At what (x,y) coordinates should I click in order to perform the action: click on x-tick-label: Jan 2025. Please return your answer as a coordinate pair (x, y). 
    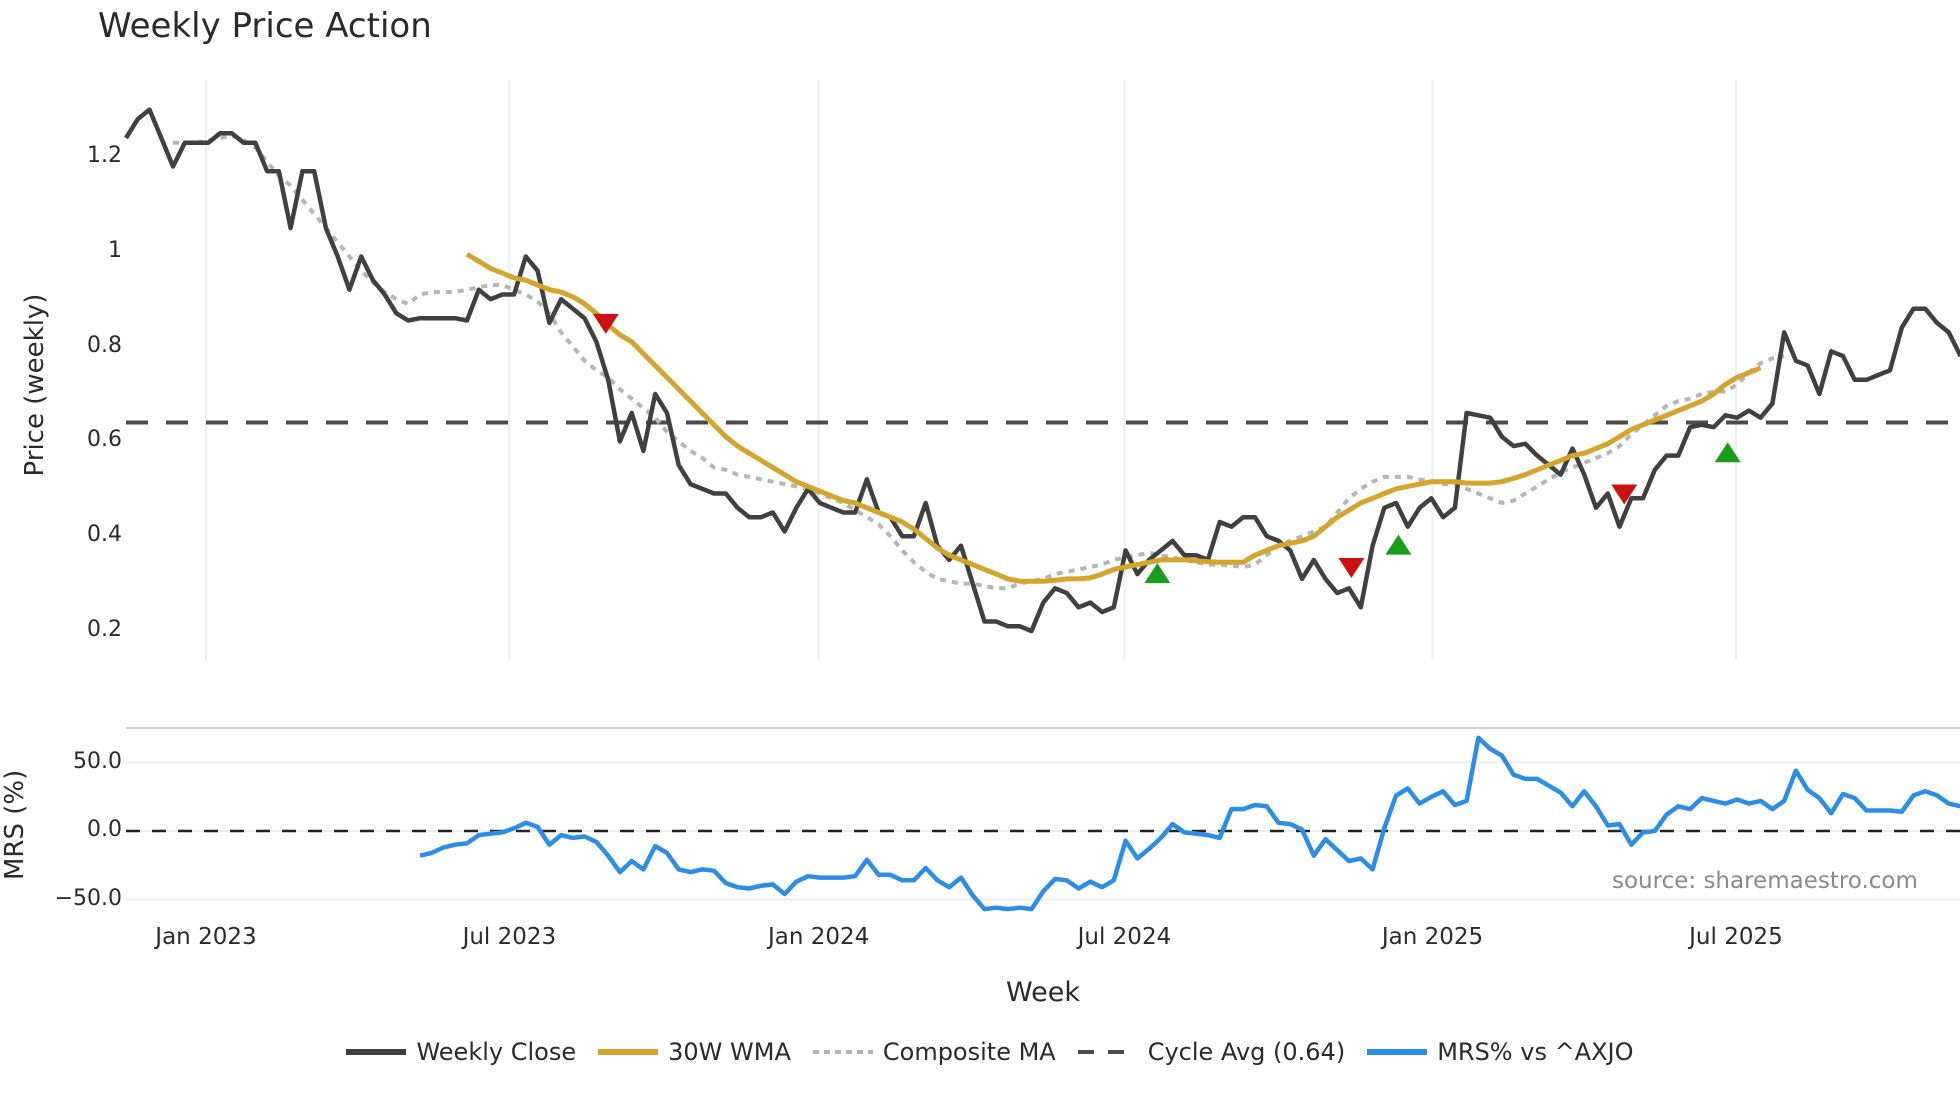
    Looking at the image, I should click on (1432, 937).